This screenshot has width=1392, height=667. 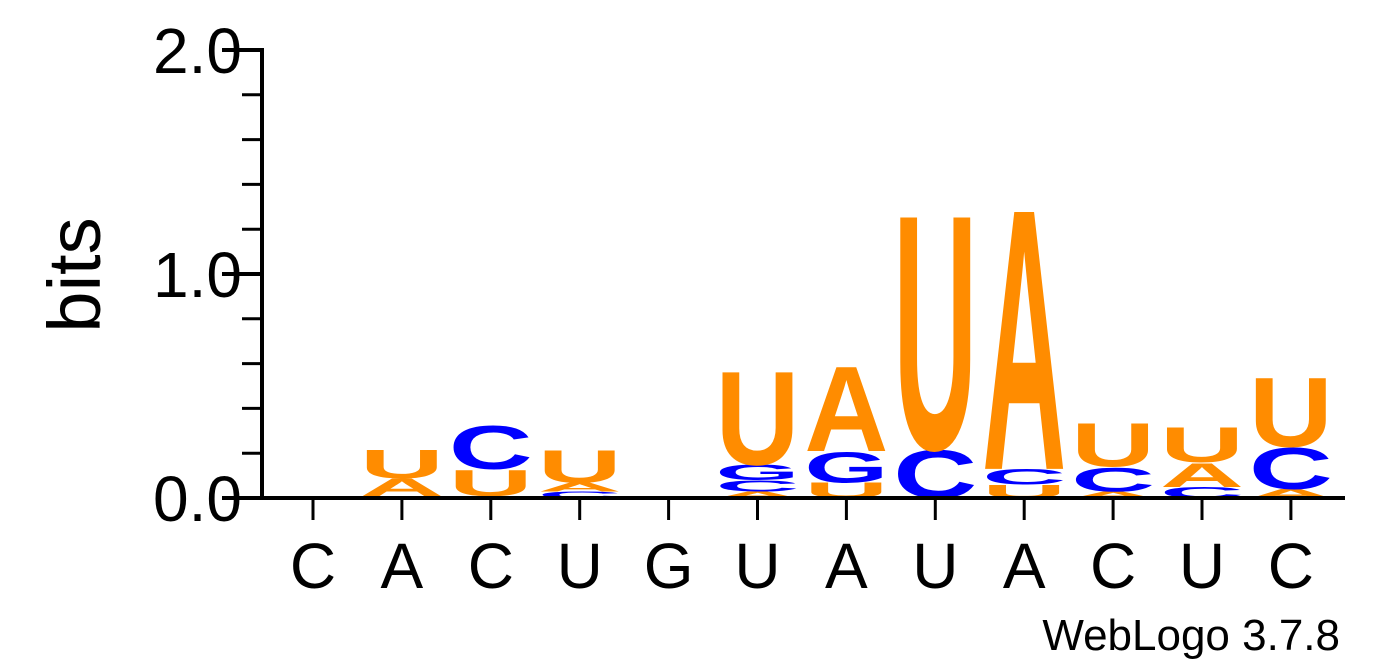 What do you see at coordinates (669, 566) in the screenshot?
I see `x-tick-label: G` at bounding box center [669, 566].